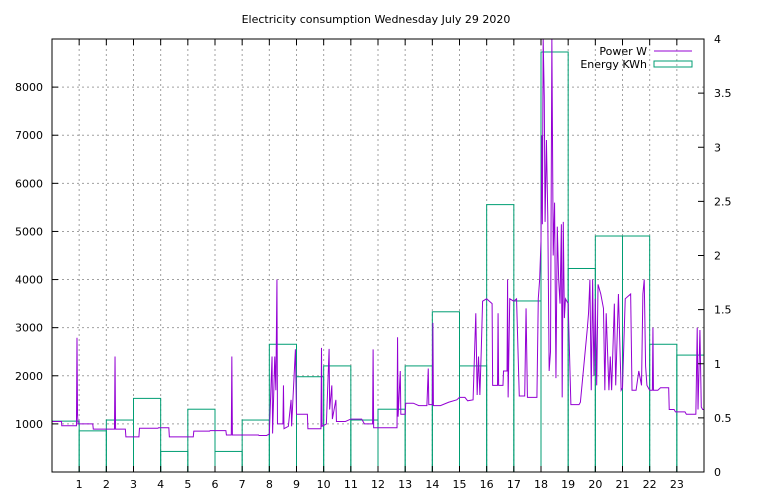 This screenshot has height=500, width=768. I want to click on x-tick-label: 5, so click(187, 484).